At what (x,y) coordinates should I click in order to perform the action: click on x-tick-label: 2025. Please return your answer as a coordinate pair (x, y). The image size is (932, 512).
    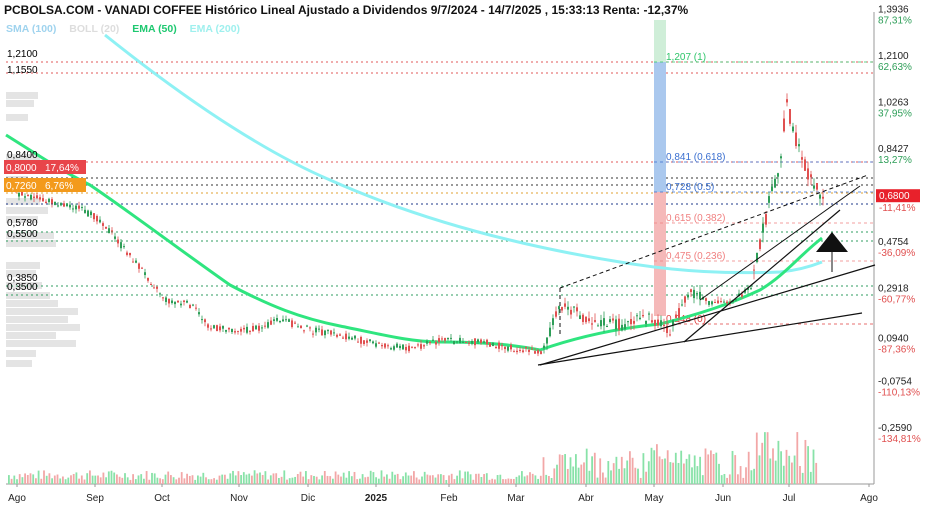
    Looking at the image, I should click on (376, 498).